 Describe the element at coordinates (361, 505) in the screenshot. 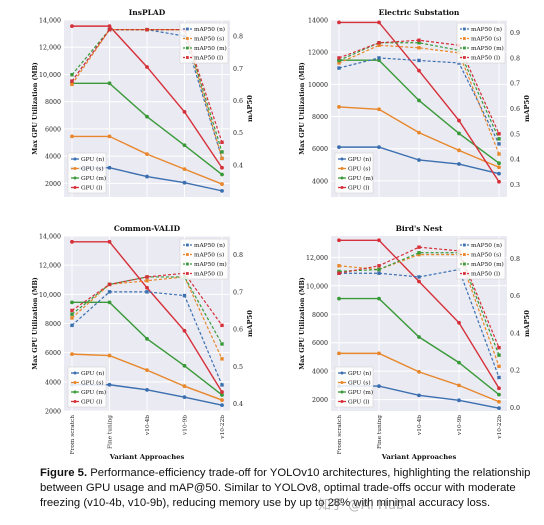

I see `watermark: 知乎 @AI Hub` at that location.